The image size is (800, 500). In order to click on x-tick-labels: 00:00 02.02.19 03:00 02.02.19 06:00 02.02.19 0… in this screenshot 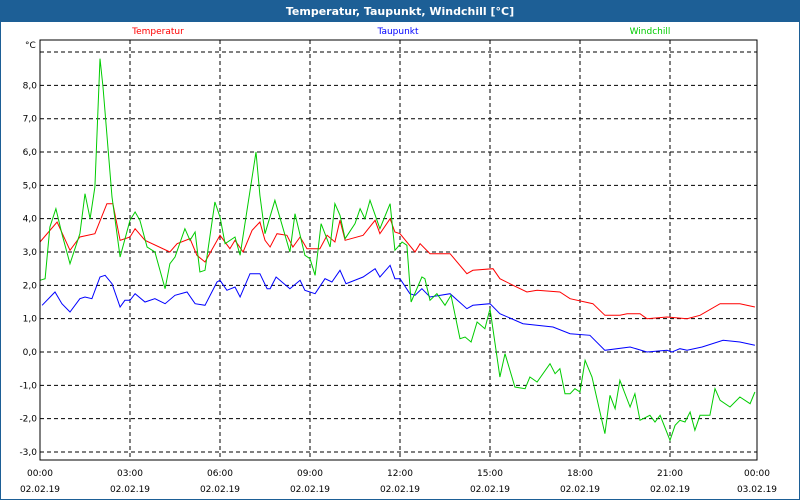, I will do `click(398, 482)`.